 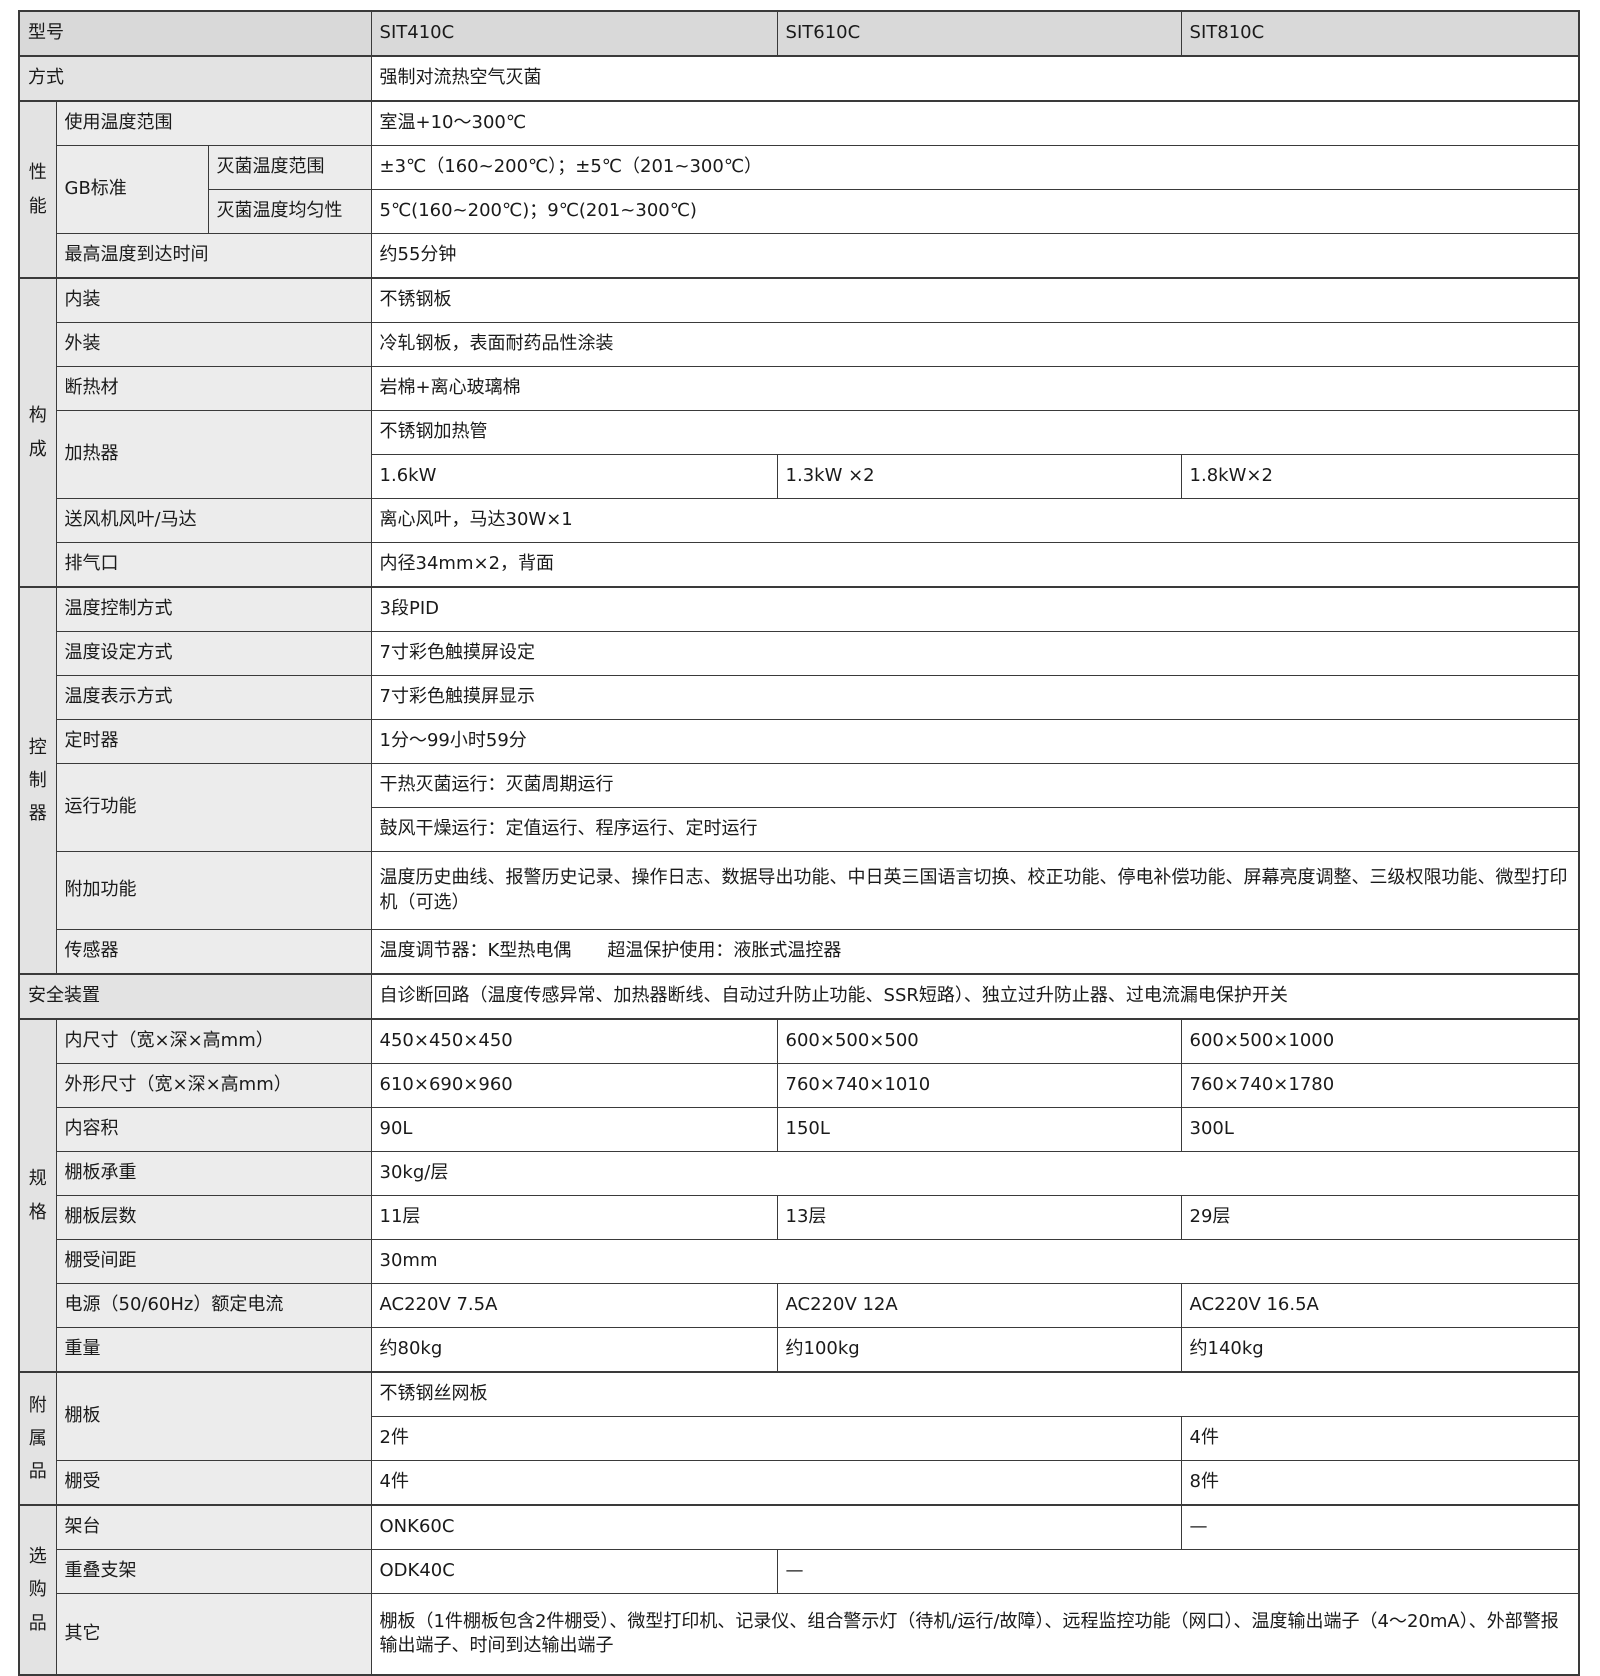 What do you see at coordinates (979, 33) in the screenshot?
I see `cell-model-sit610c: SIT610C` at bounding box center [979, 33].